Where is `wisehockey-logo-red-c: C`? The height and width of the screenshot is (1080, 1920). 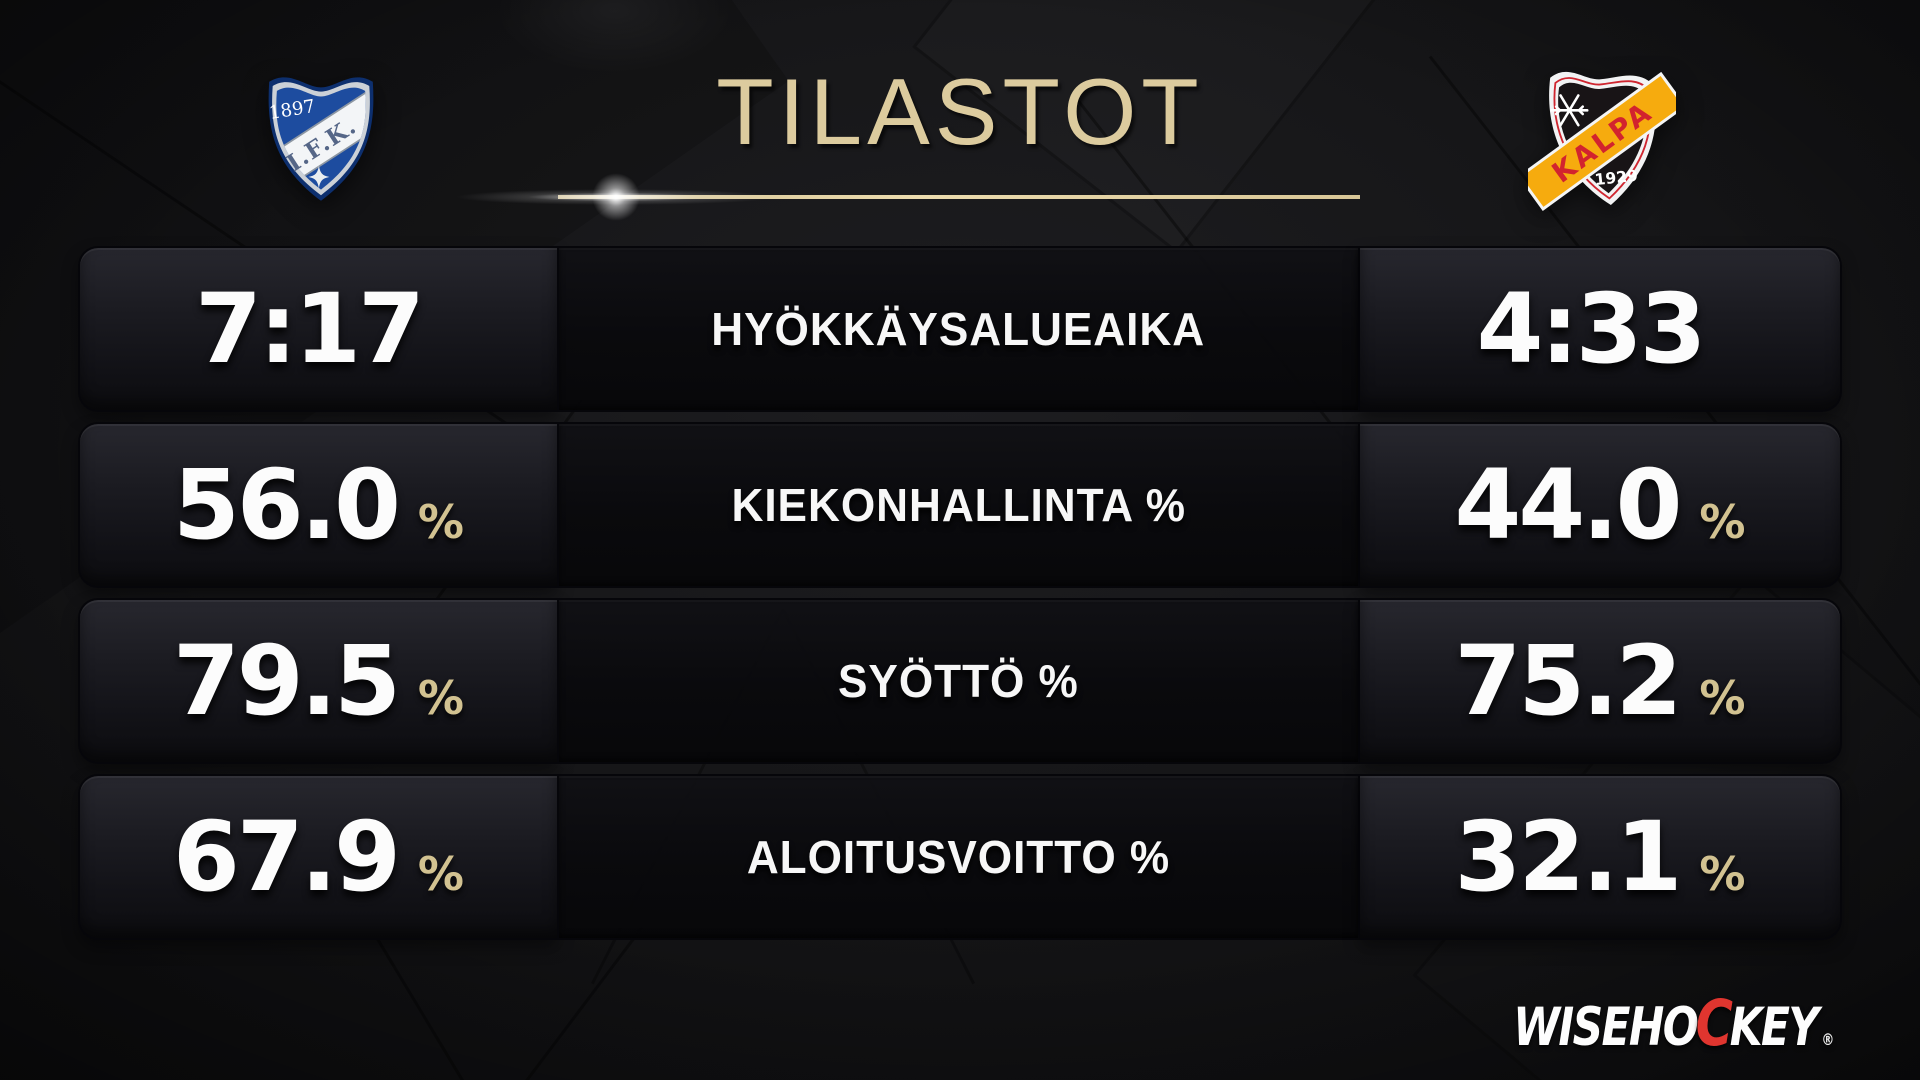 wisehockey-logo-red-c: C is located at coordinates (1713, 1023).